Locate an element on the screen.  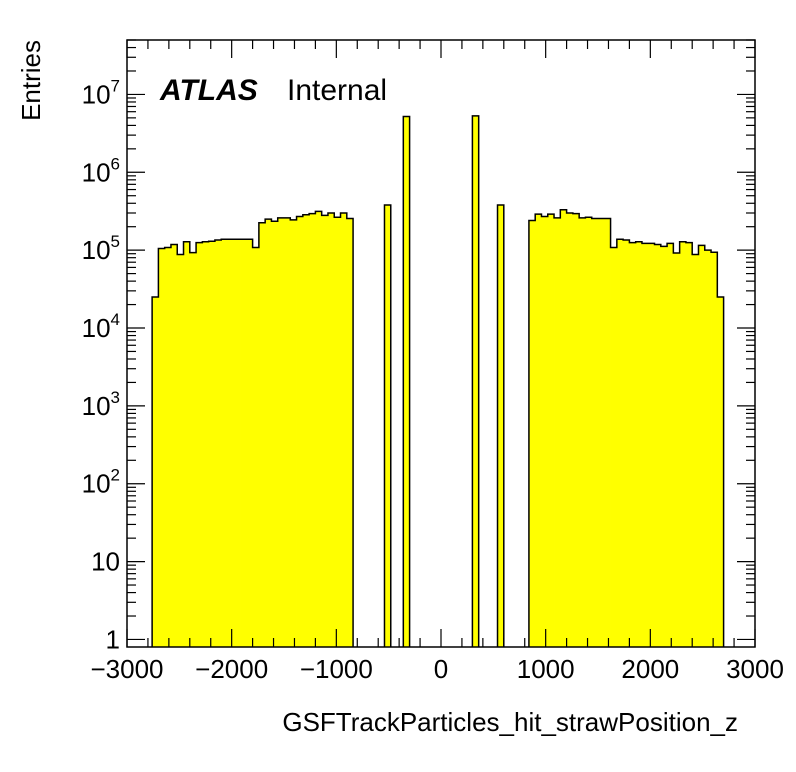
x-tick-labels: −3000 −2000 −1000 0 1000 2000 3000 is located at coordinates (436, 669).